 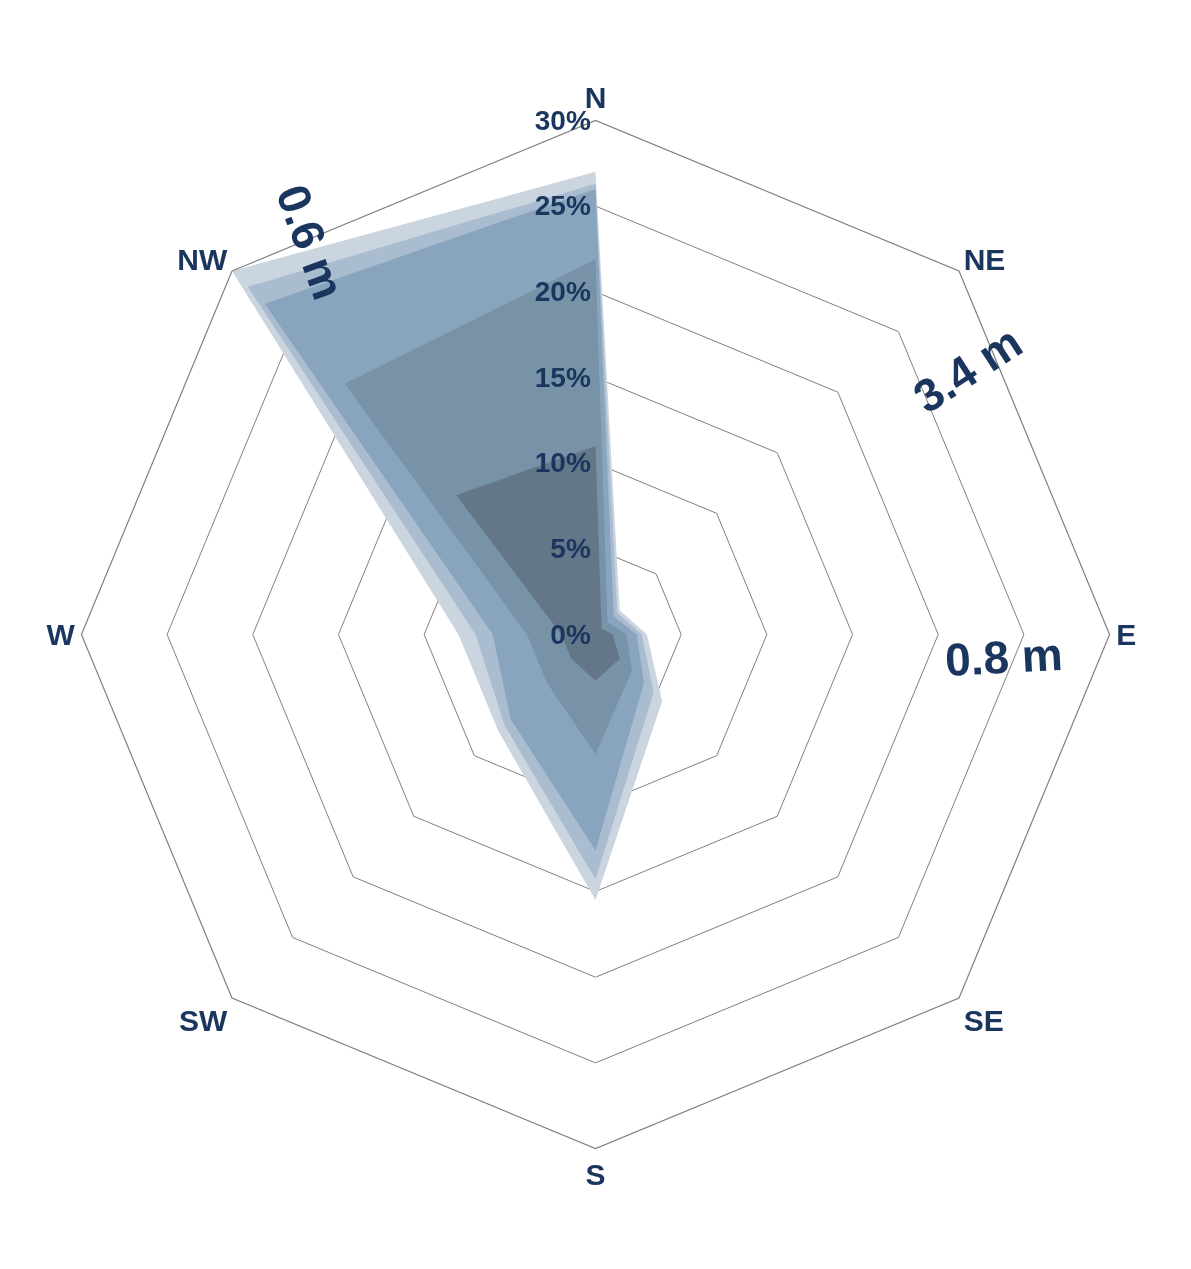 I want to click on spoke-label: E, so click(x=1126, y=634).